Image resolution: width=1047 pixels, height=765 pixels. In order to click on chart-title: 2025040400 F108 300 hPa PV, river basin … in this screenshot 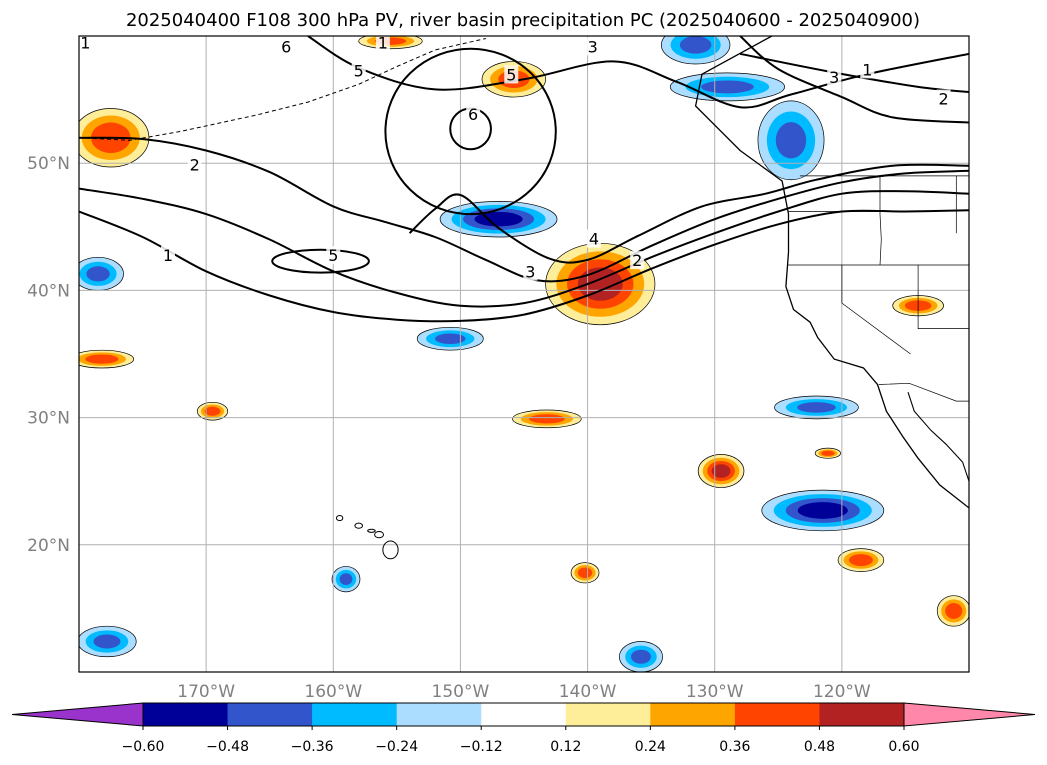, I will do `click(523, 20)`.